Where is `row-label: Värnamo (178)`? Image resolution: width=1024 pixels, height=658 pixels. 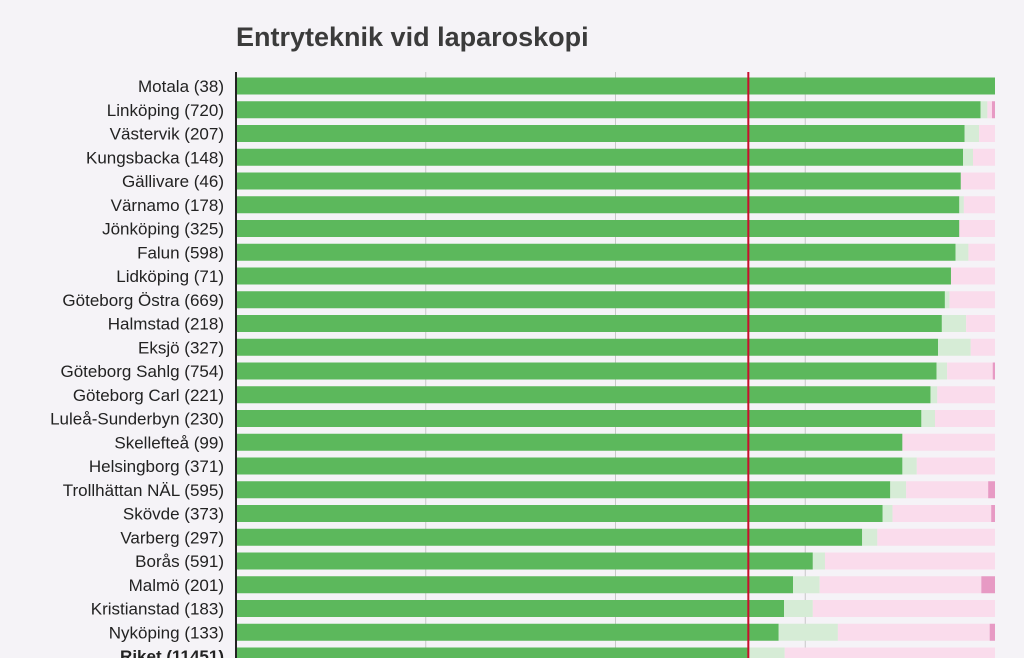
row-label: Värnamo (178) is located at coordinates (167, 205).